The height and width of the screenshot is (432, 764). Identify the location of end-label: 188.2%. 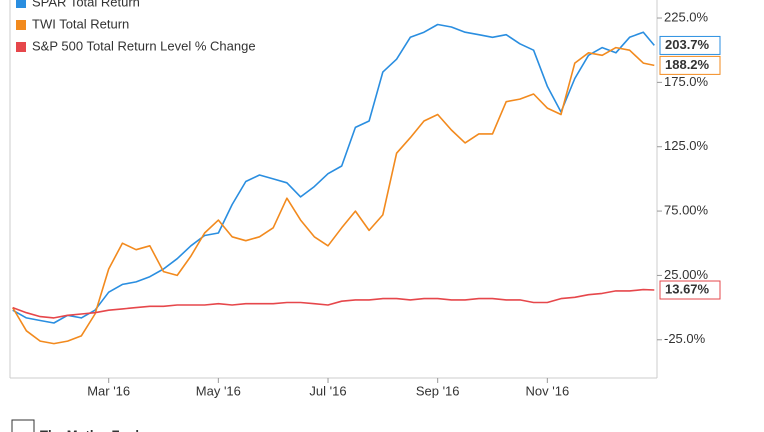
(687, 64).